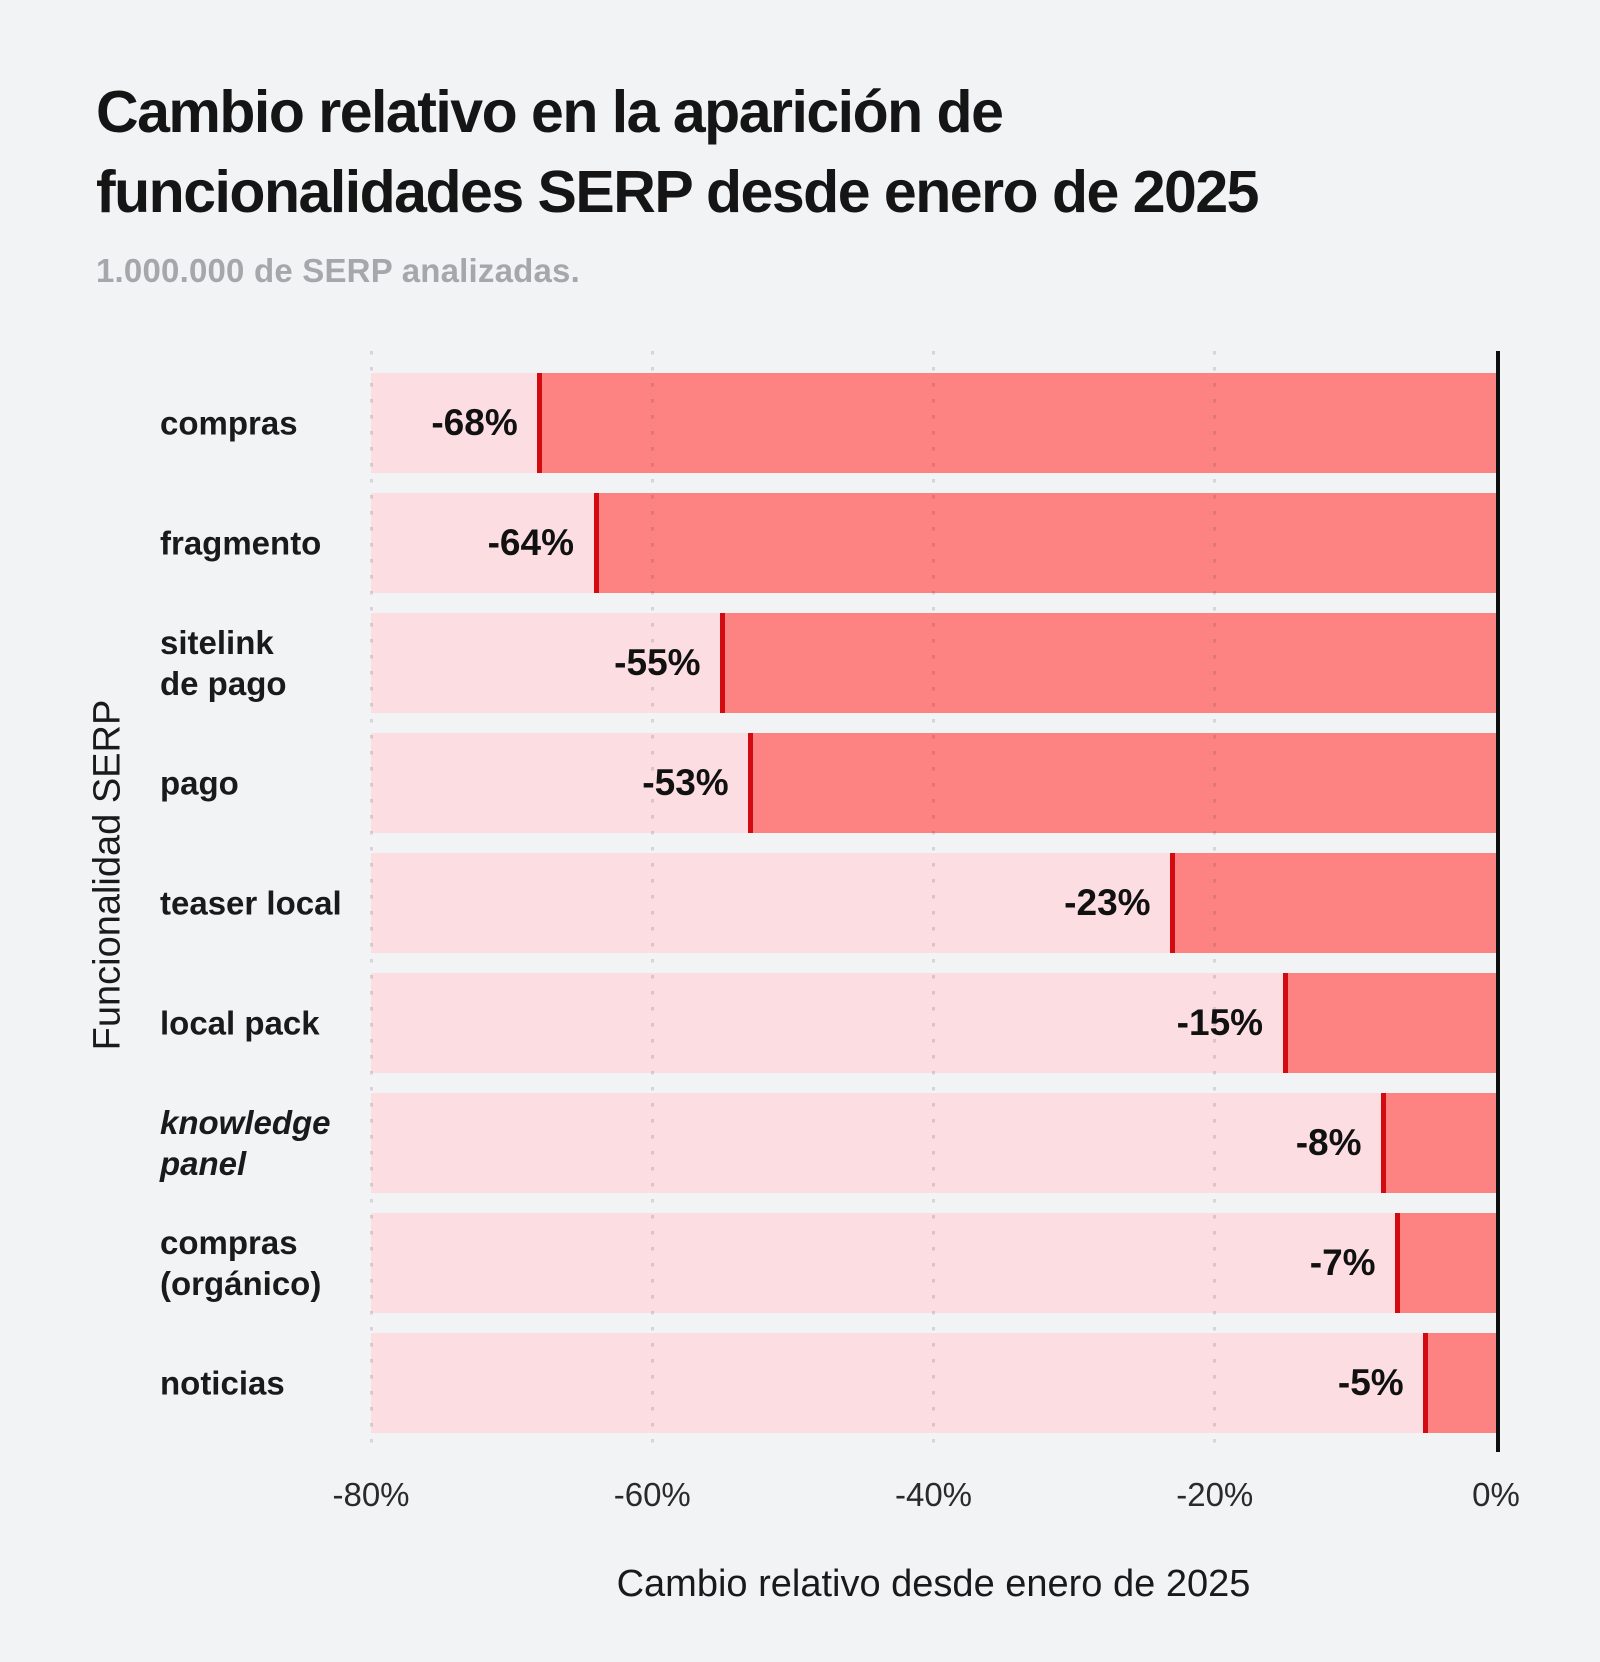 The width and height of the screenshot is (1600, 1662). I want to click on bar-value-label: -55%, so click(657, 662).